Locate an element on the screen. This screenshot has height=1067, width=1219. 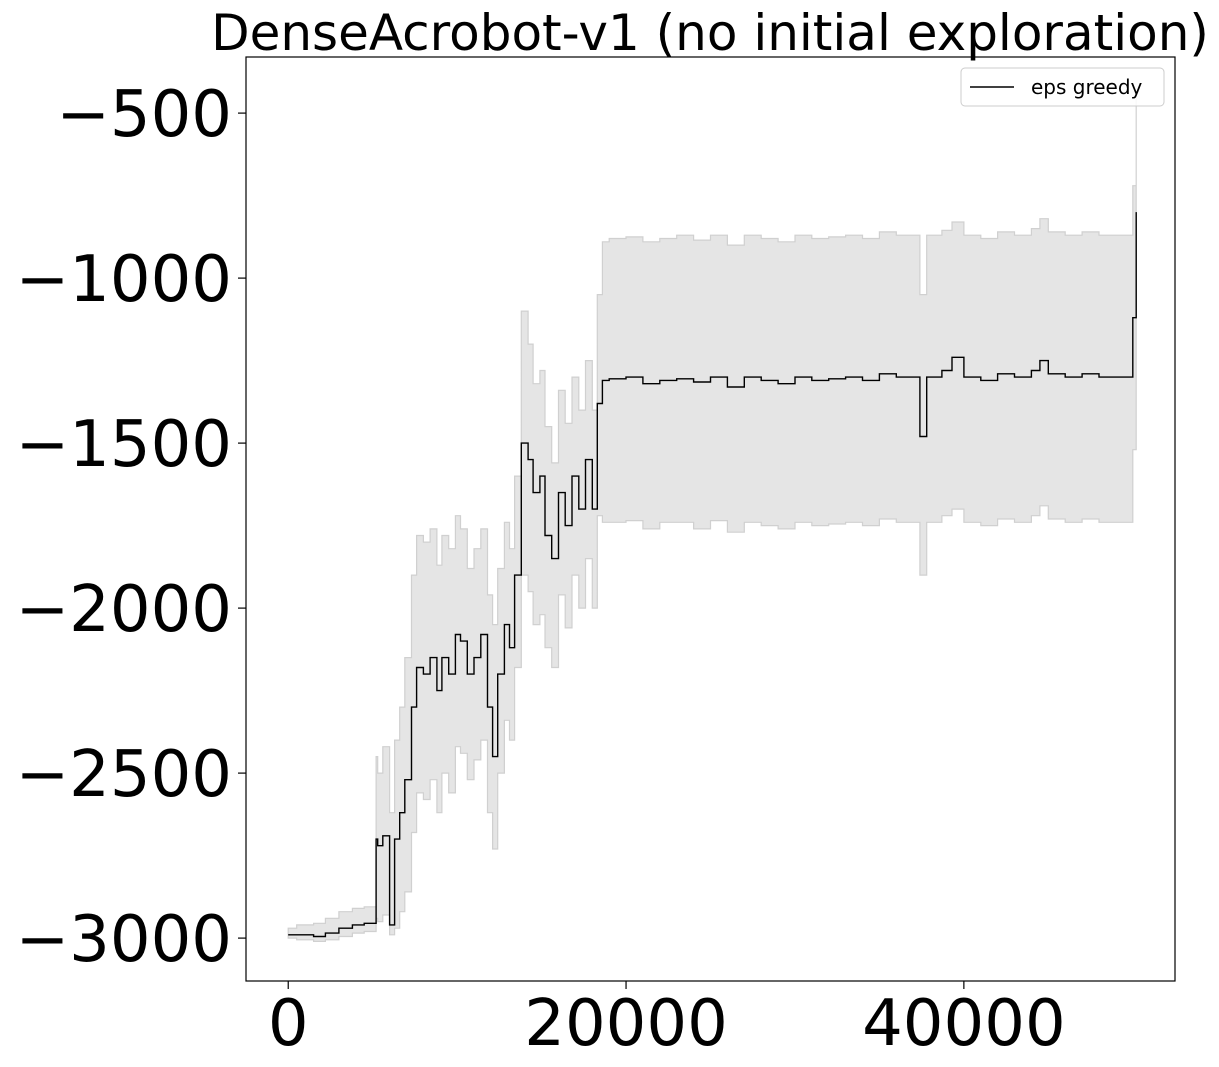
legend-box is located at coordinates (1062, 87).